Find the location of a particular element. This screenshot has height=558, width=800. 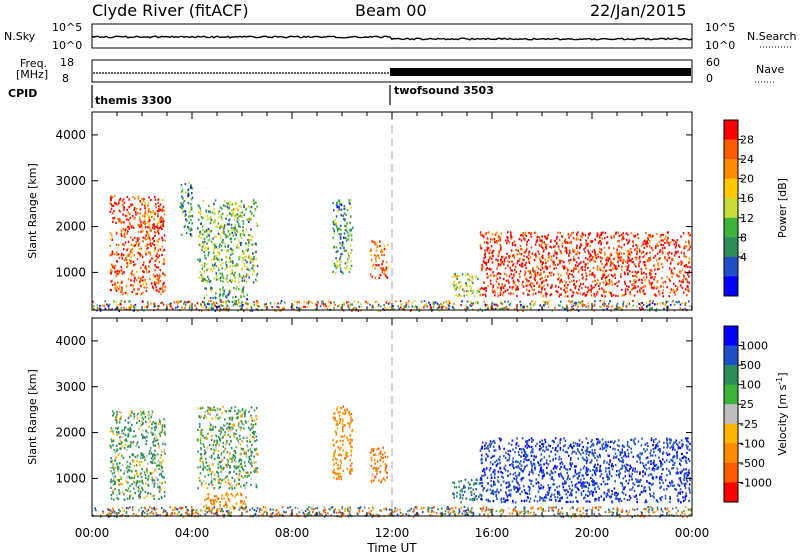

nave-tick-top: 60 is located at coordinates (713, 62).